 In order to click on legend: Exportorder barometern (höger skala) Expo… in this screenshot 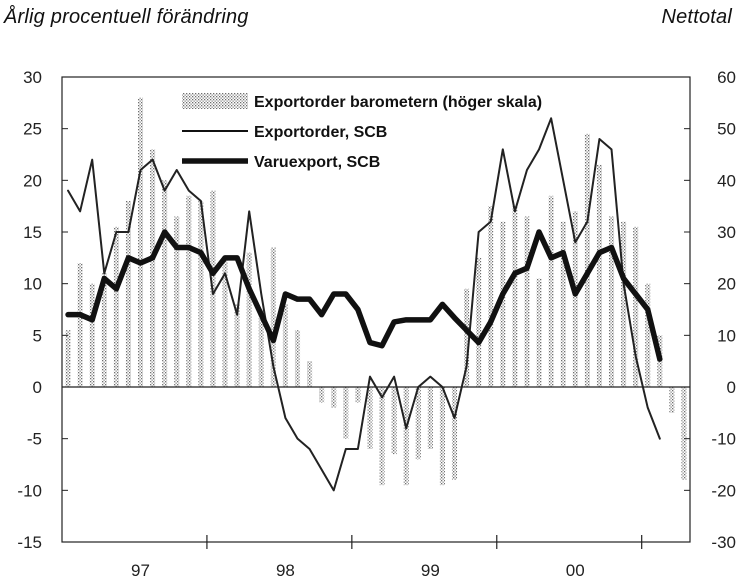, I will do `click(364, 131)`.